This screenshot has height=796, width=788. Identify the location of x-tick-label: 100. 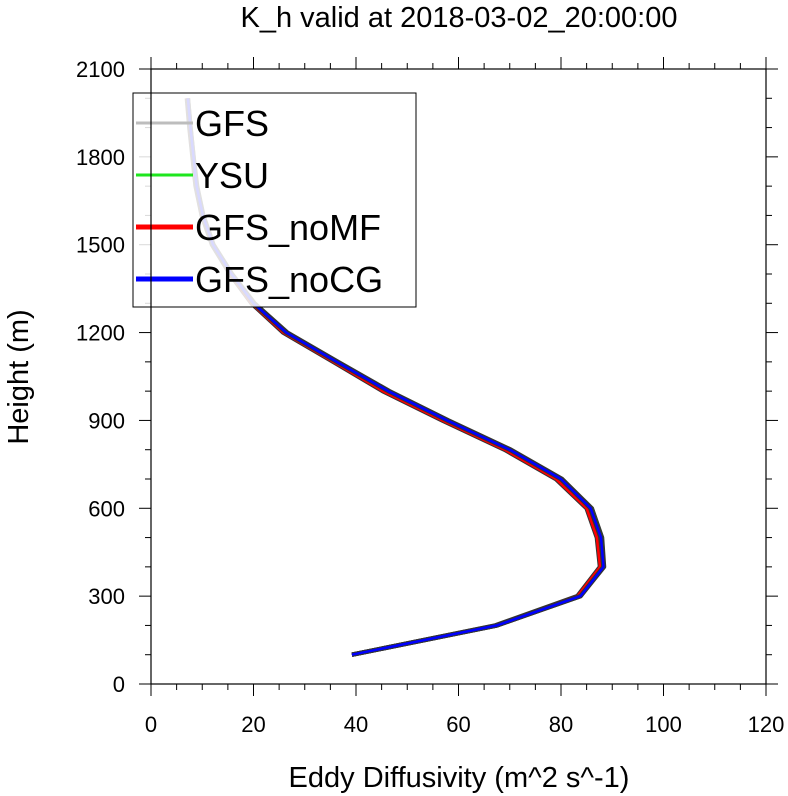
(663, 724).